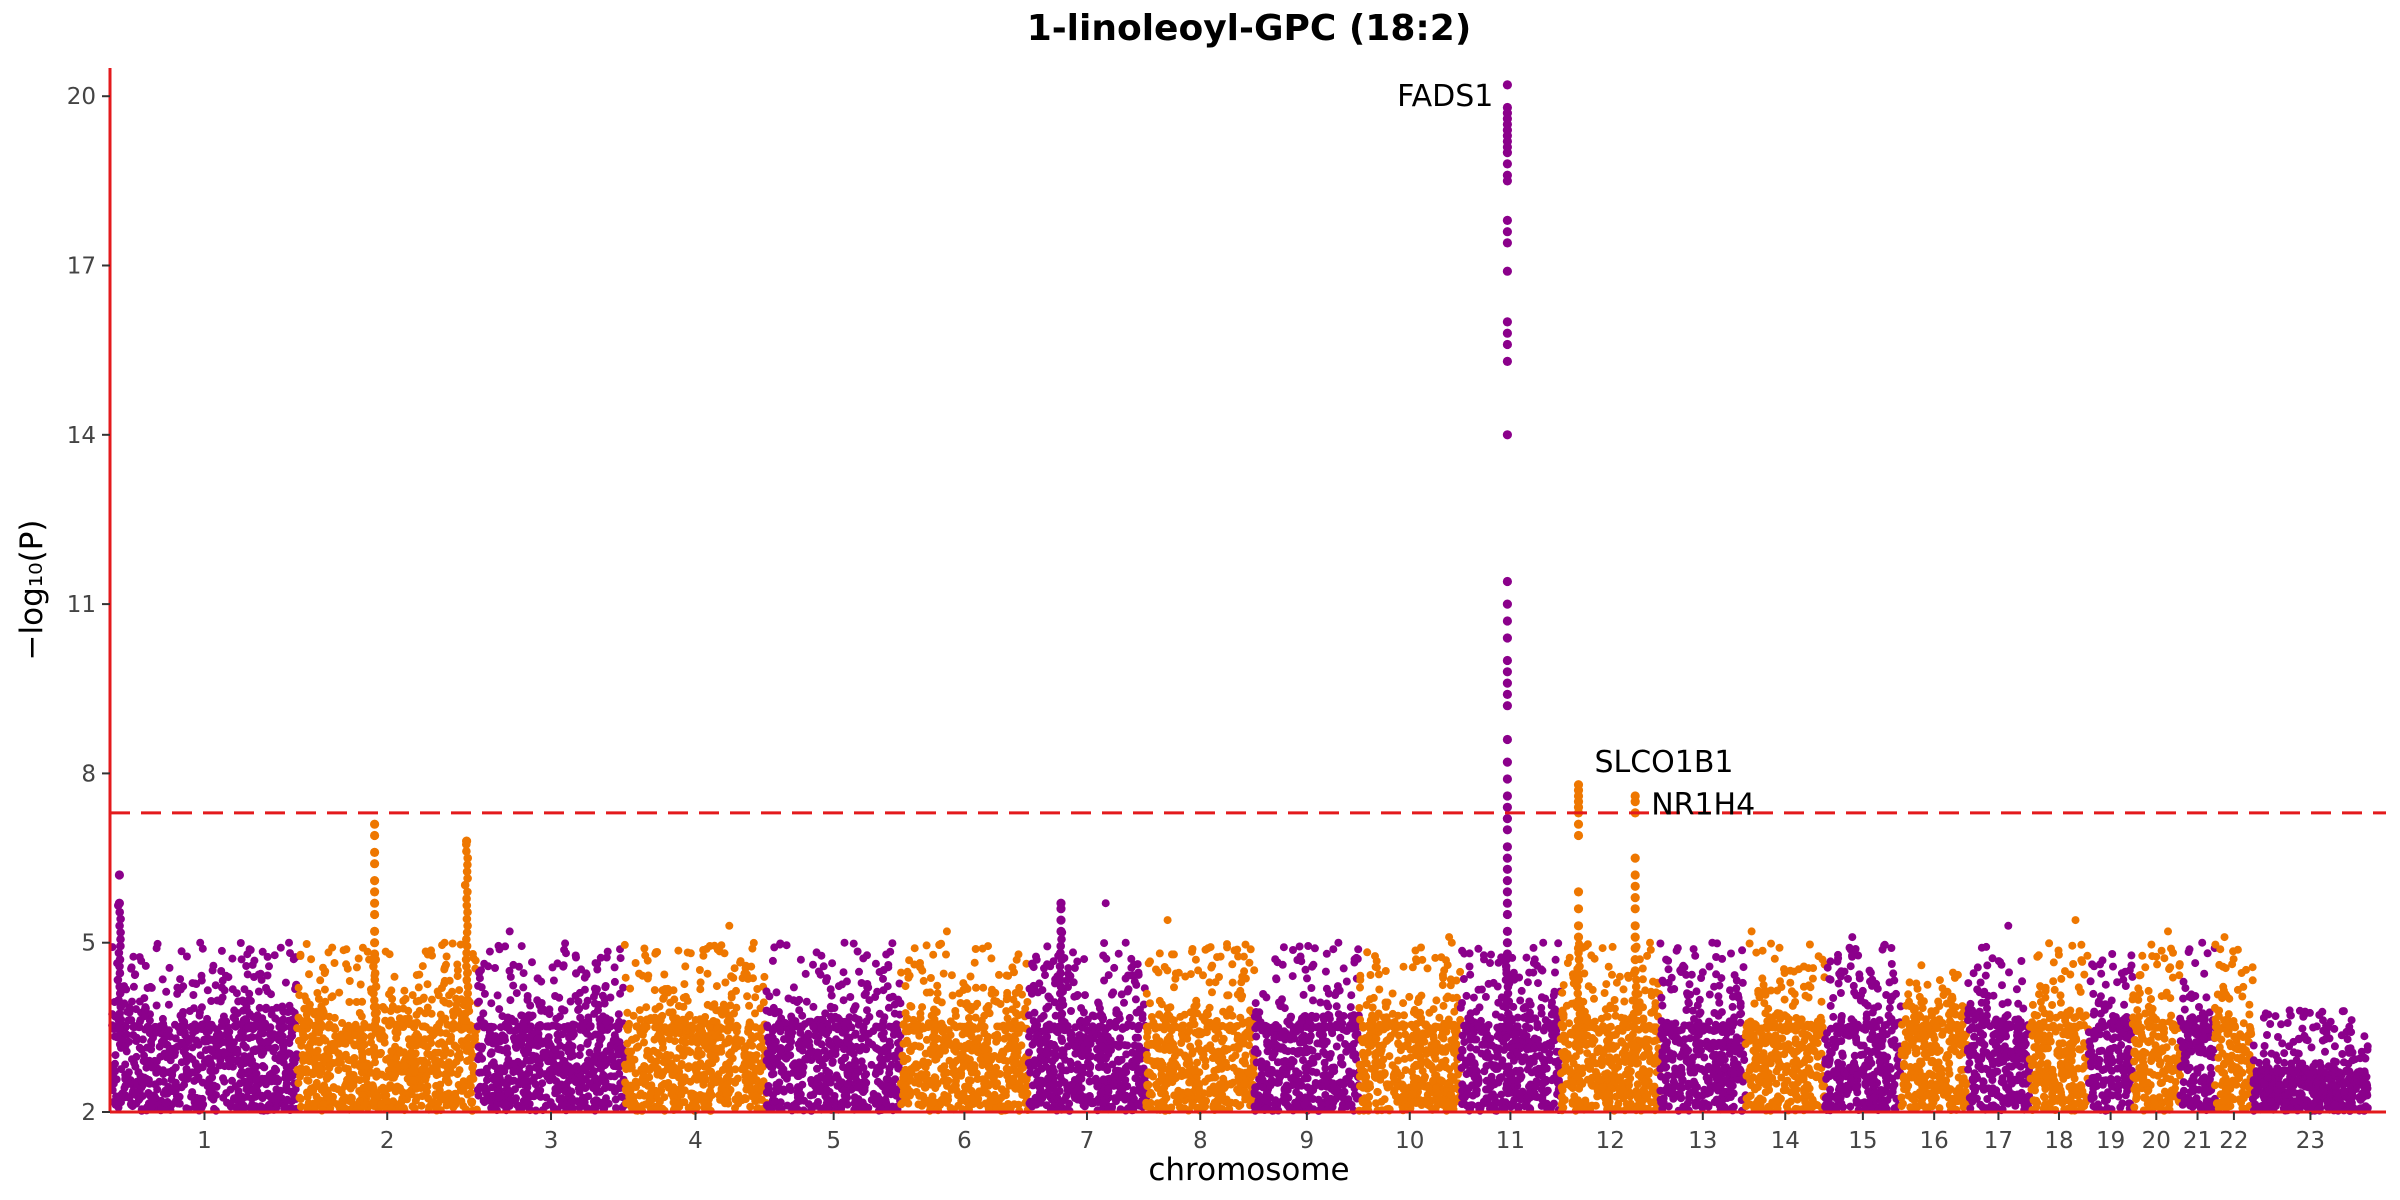  What do you see at coordinates (1087, 1007) in the screenshot?
I see `chromosome-7-points` at bounding box center [1087, 1007].